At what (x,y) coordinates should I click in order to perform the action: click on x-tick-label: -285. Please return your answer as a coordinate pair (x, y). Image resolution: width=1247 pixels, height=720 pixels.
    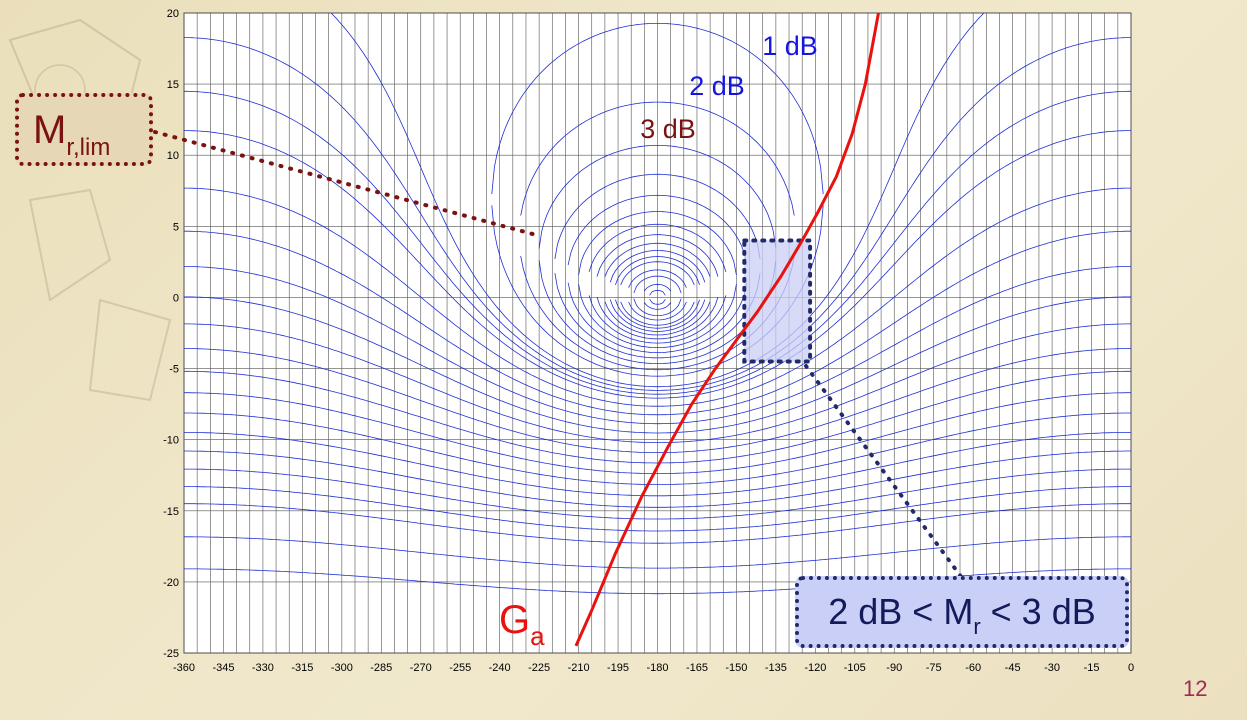
    Looking at the image, I should click on (381, 668).